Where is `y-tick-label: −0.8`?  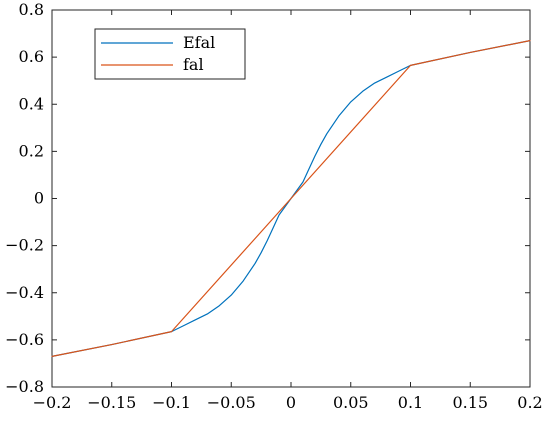
y-tick-label: −0.8 is located at coordinates (24, 386).